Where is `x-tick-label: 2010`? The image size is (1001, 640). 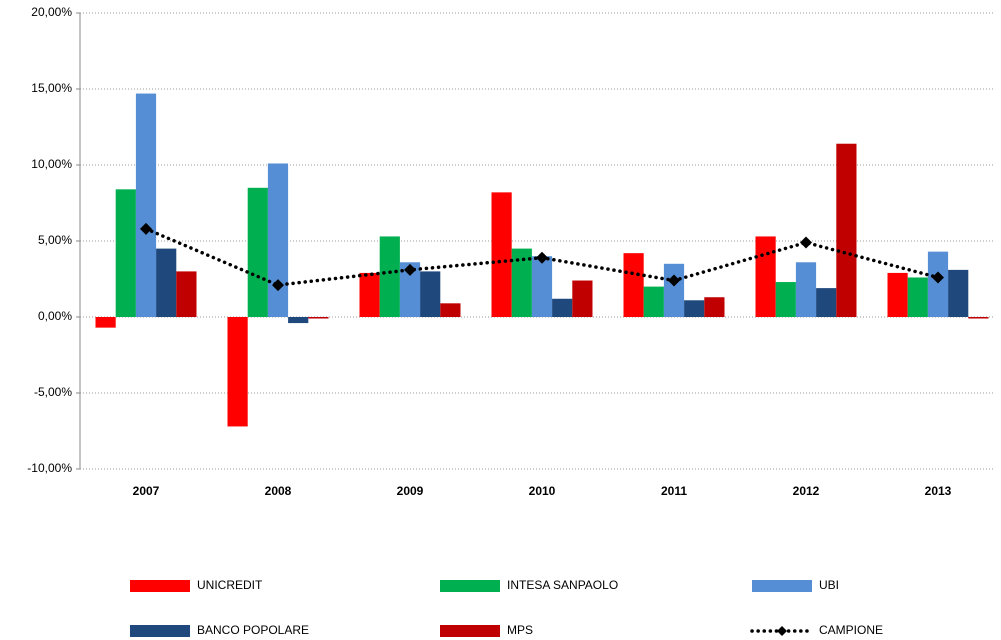
x-tick-label: 2010 is located at coordinates (542, 491).